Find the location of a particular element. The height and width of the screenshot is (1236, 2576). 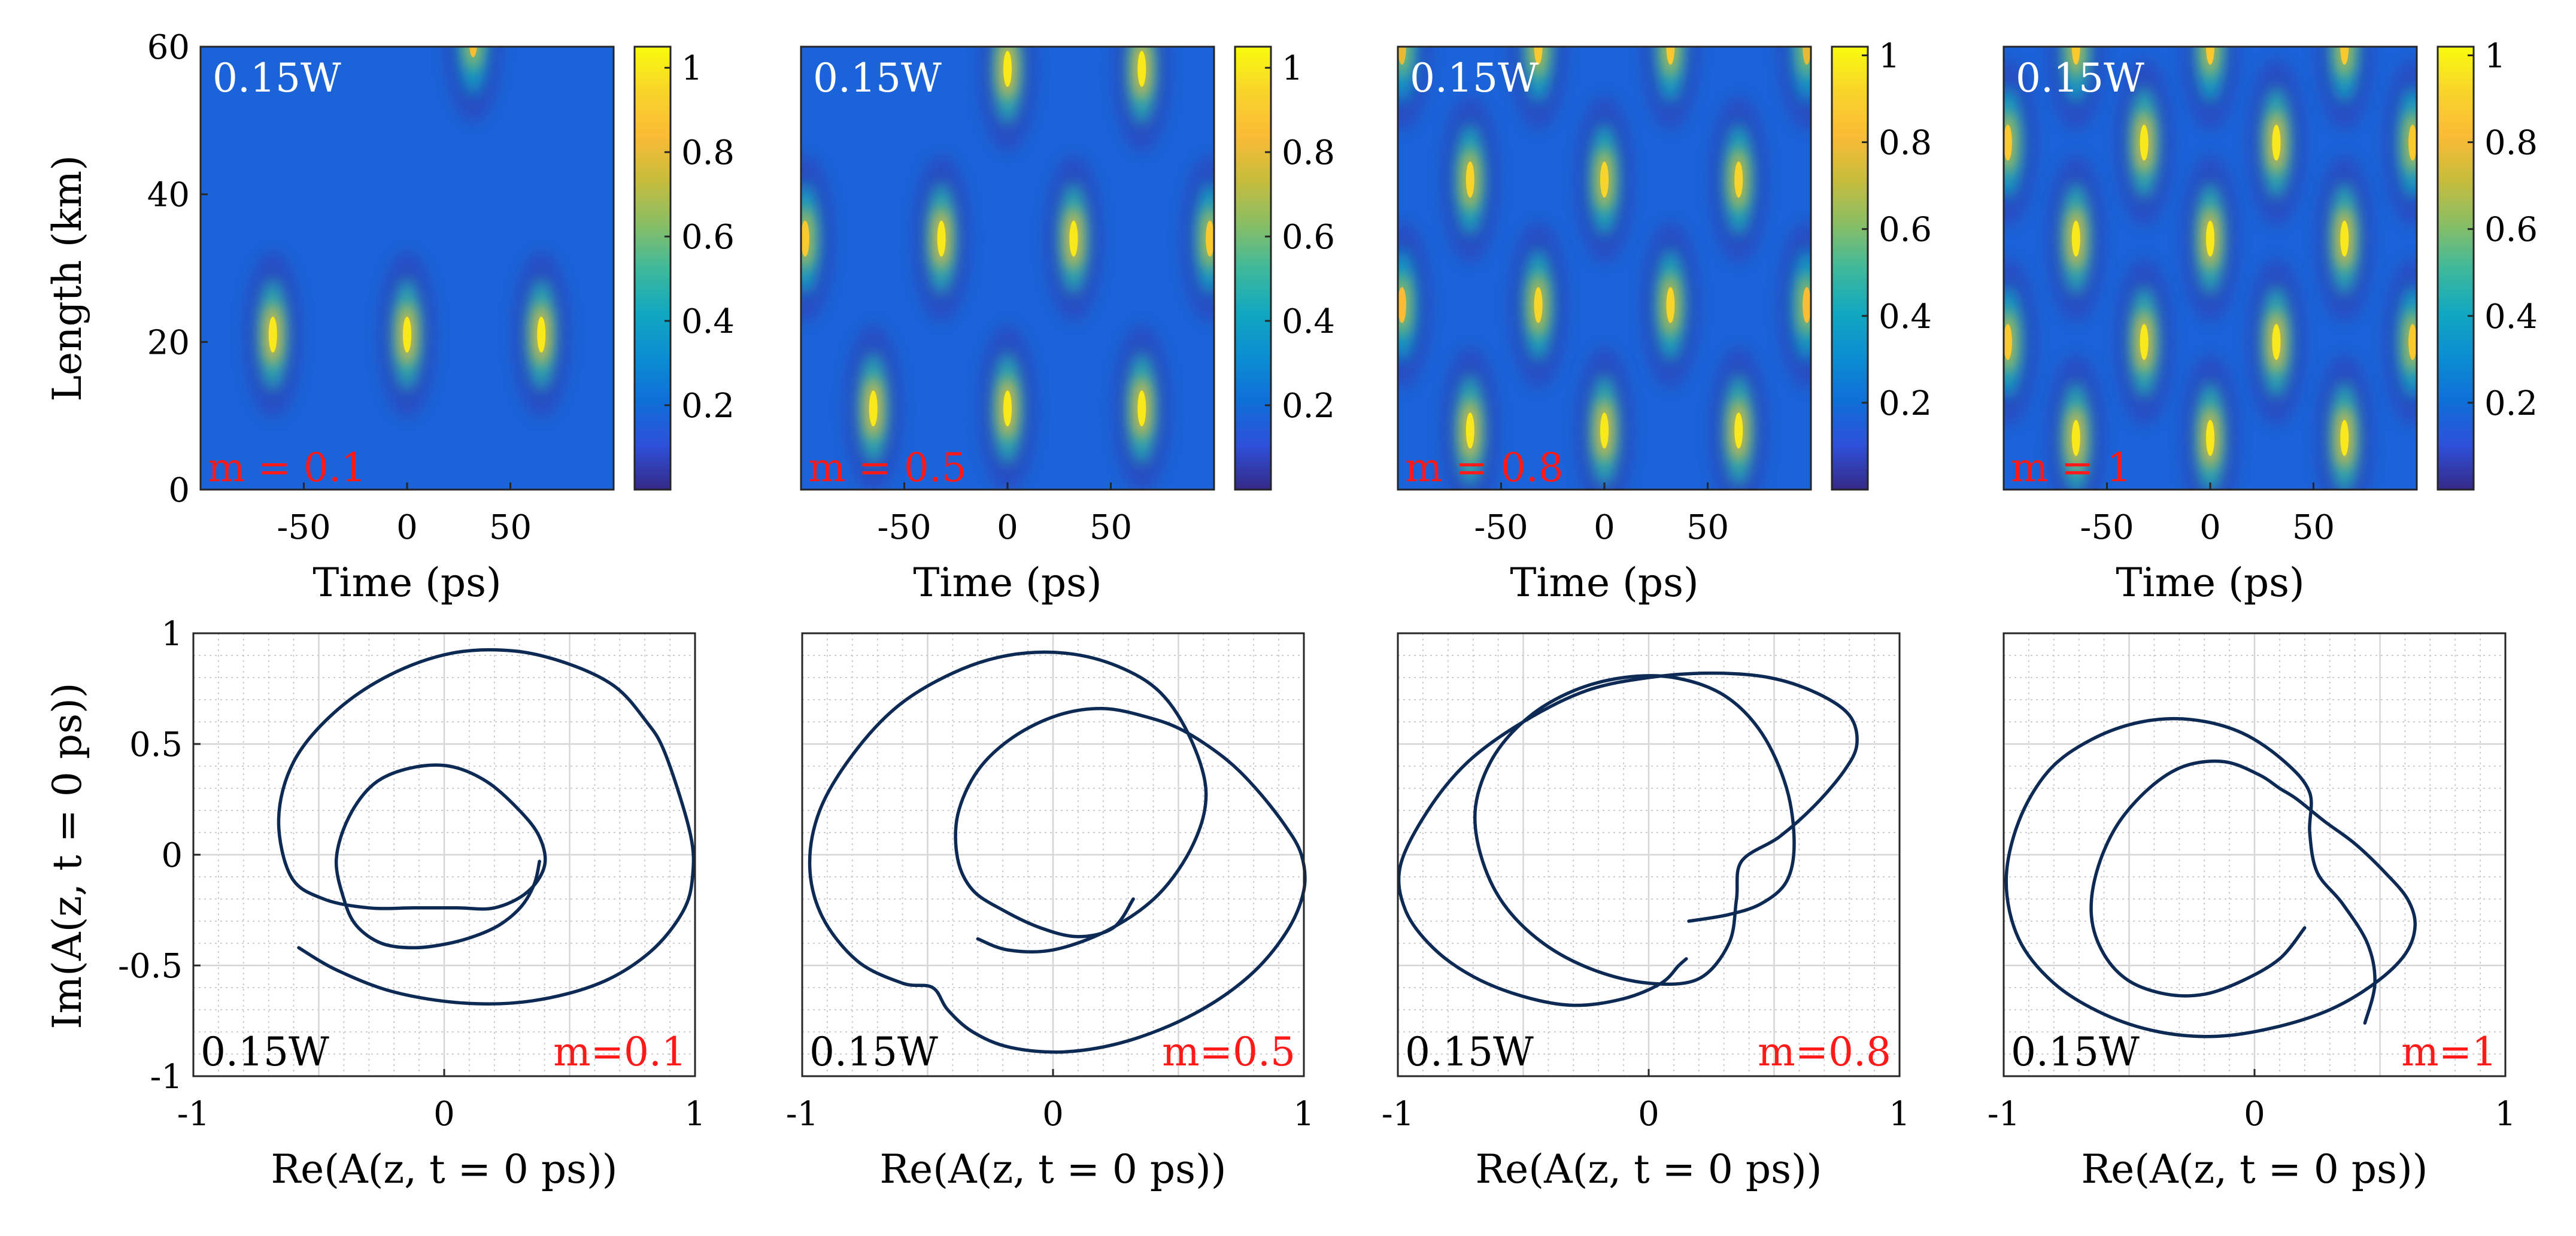

y-tick-label: 0.5 is located at coordinates (156, 744).